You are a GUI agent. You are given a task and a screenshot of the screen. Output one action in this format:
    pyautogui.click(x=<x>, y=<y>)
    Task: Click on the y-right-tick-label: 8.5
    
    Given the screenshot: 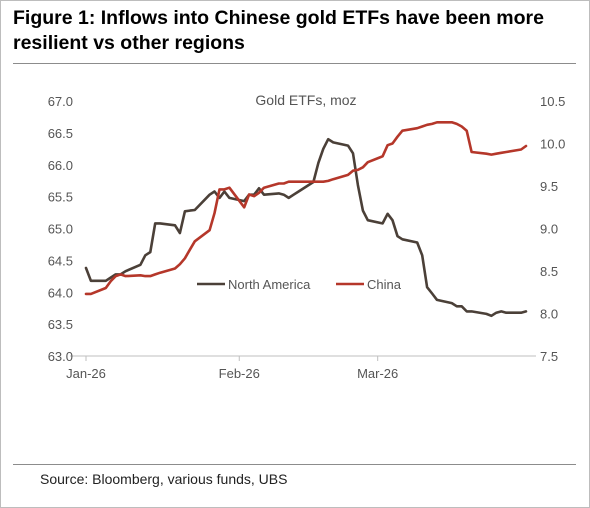 What is the action you would take?
    pyautogui.click(x=549, y=271)
    